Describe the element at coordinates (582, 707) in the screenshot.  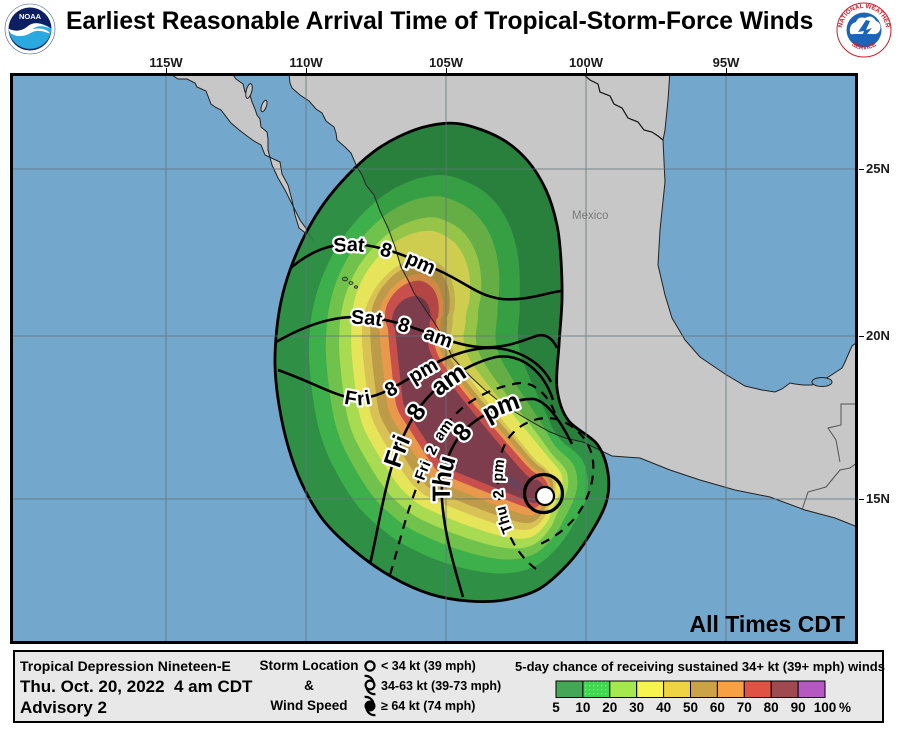
I see `svg-text: 10` at that location.